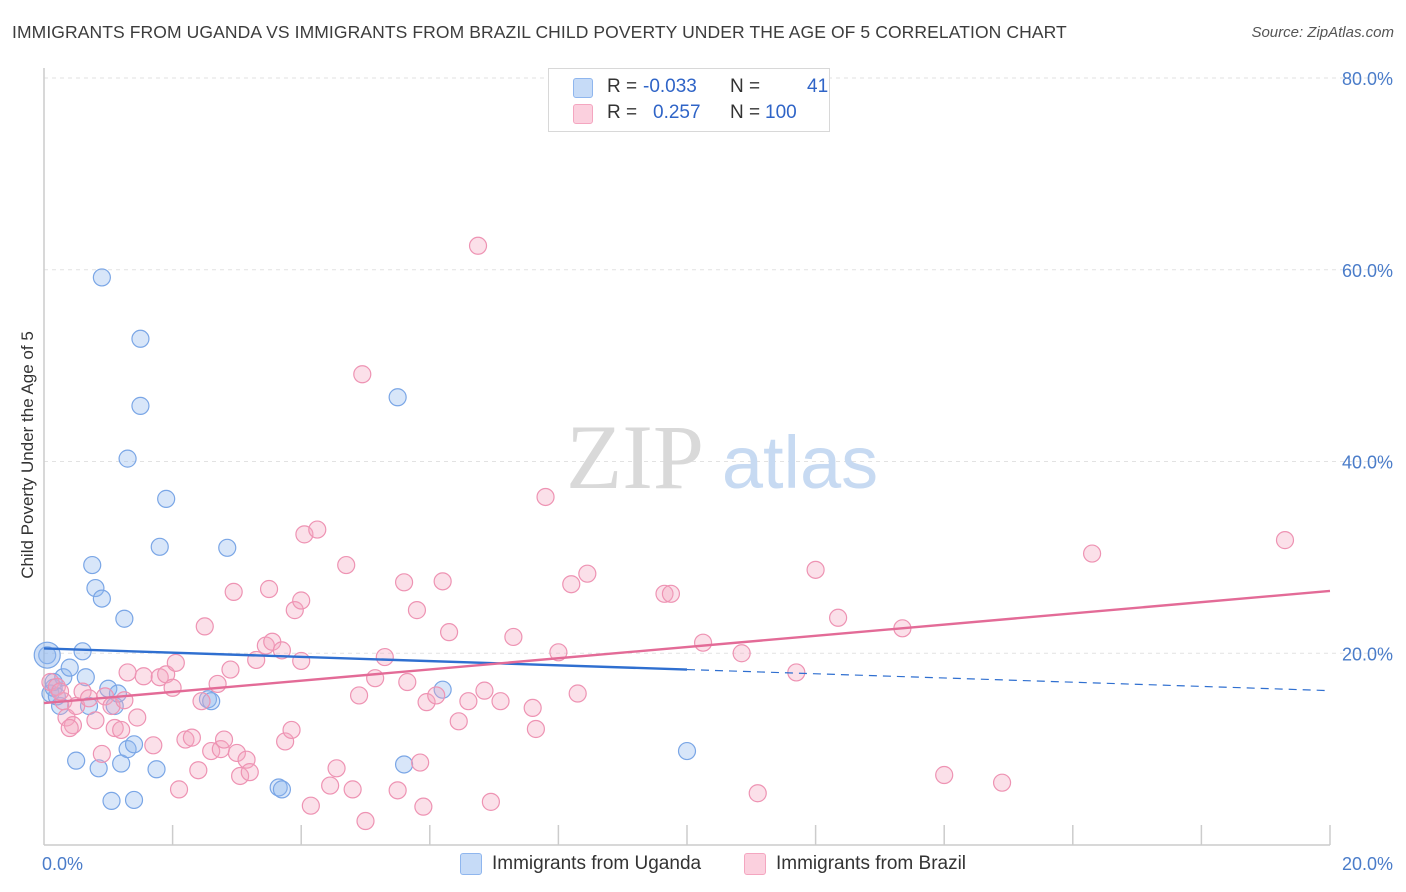 The height and width of the screenshot is (892, 1406). What do you see at coordinates (670, 86) in the screenshot?
I see `legend-r-value: -0.033` at bounding box center [670, 86].